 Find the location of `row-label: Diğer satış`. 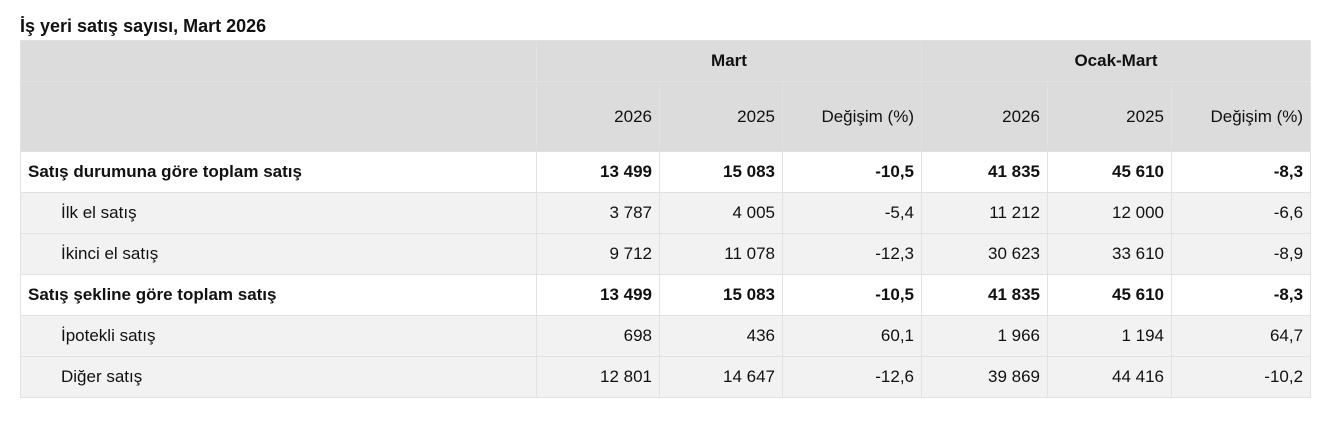

row-label: Diğer satış is located at coordinates (278, 377).